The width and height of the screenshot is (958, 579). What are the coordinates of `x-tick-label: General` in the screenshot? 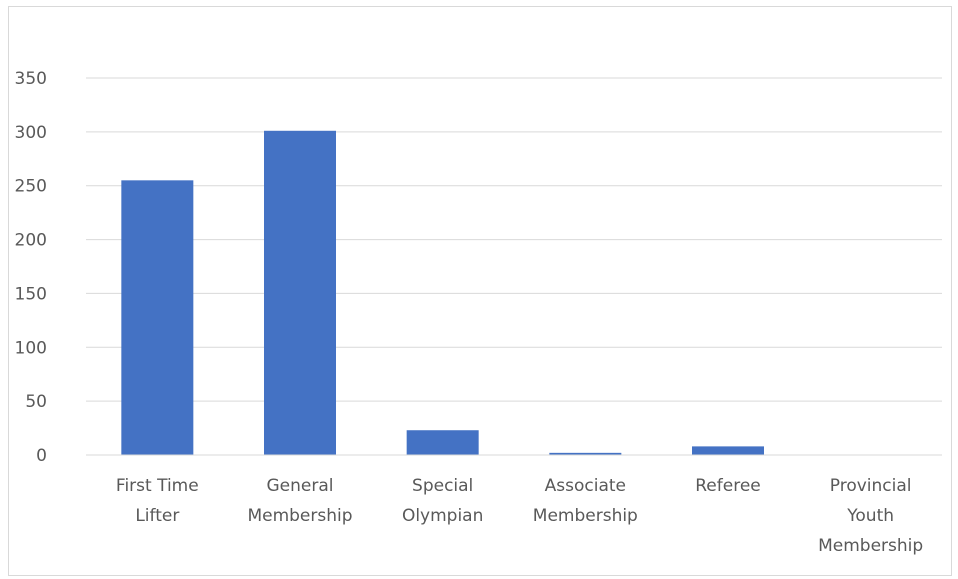 It's located at (300, 486).